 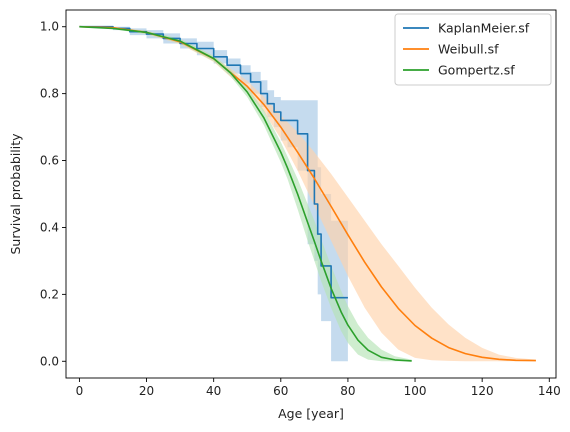 I want to click on legend: KaplanMeier.sf Weibull.sf Gompertz.sf, so click(x=473, y=49).